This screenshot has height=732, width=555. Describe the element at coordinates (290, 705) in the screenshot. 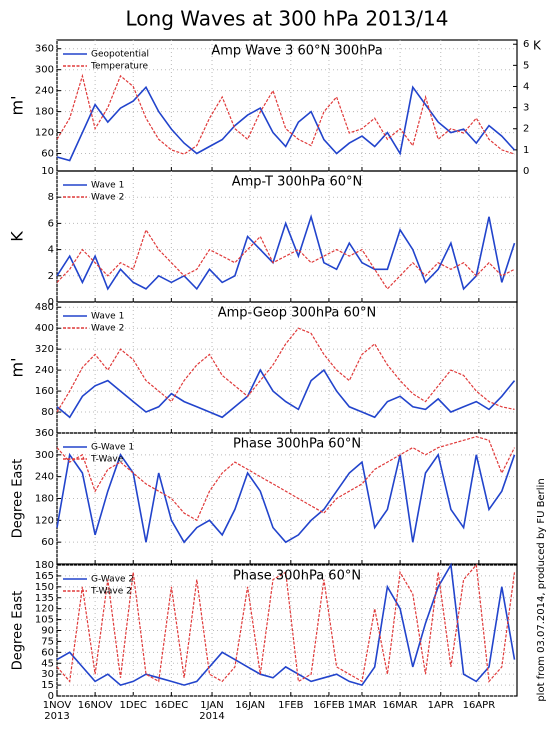

I see `x-tick-label: 1FEB` at that location.